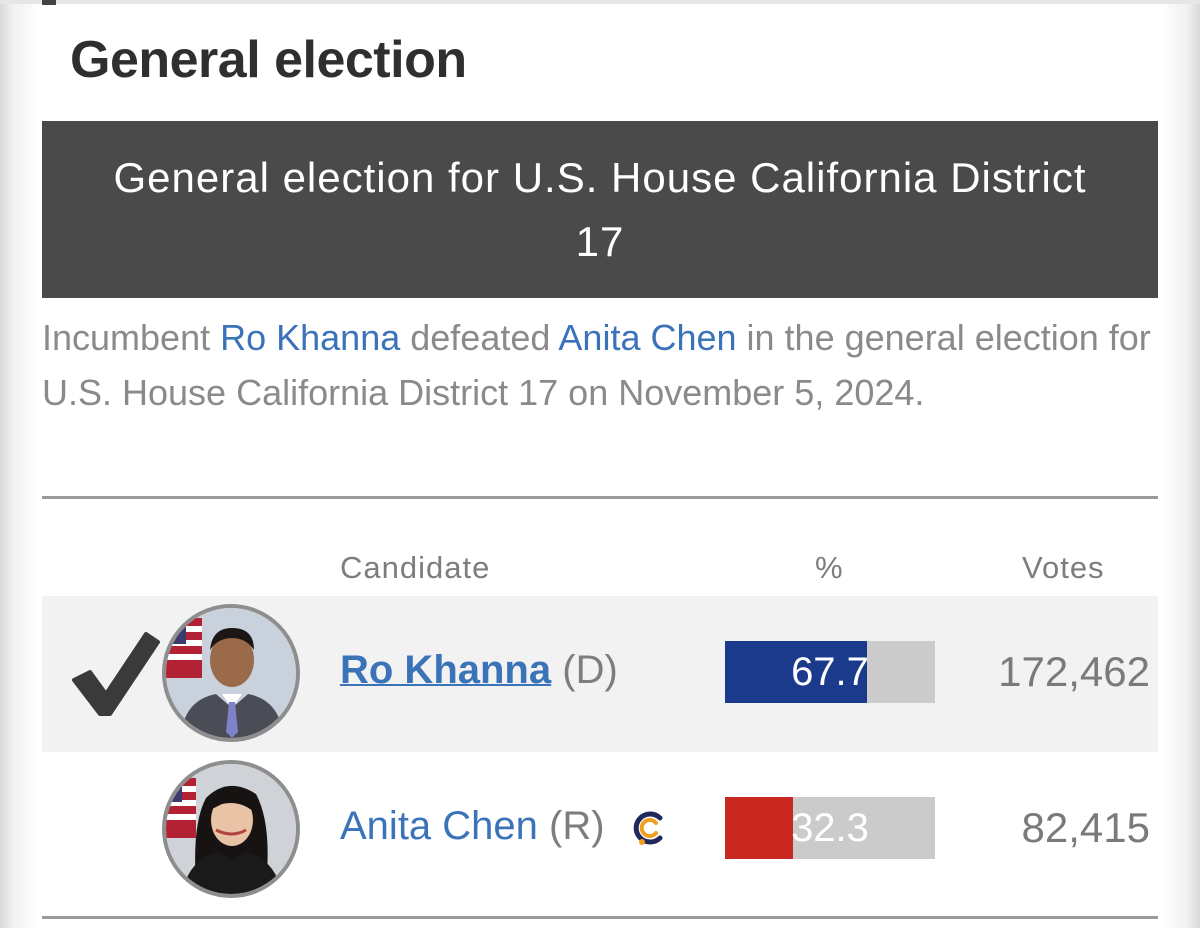 The width and height of the screenshot is (1200, 928). I want to click on cpac-endorsement-icon, so click(650, 828).